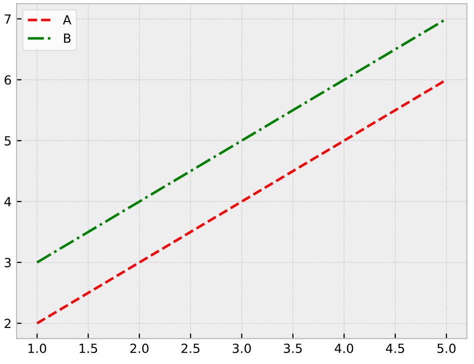 The height and width of the screenshot is (364, 474). I want to click on y-tick-label: 2, so click(7, 323).